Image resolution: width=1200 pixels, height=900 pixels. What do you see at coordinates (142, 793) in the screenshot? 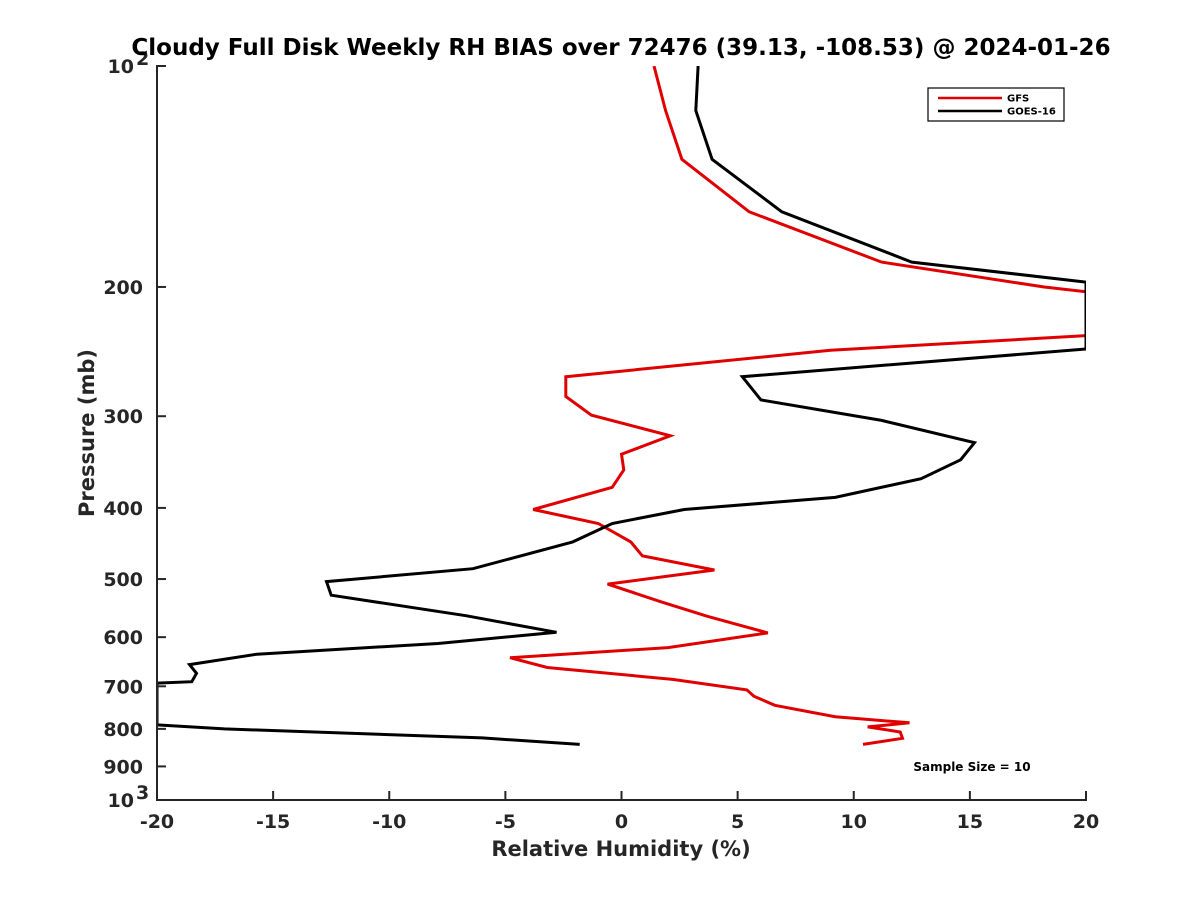
I see `y-tick-exponent: 3` at bounding box center [142, 793].